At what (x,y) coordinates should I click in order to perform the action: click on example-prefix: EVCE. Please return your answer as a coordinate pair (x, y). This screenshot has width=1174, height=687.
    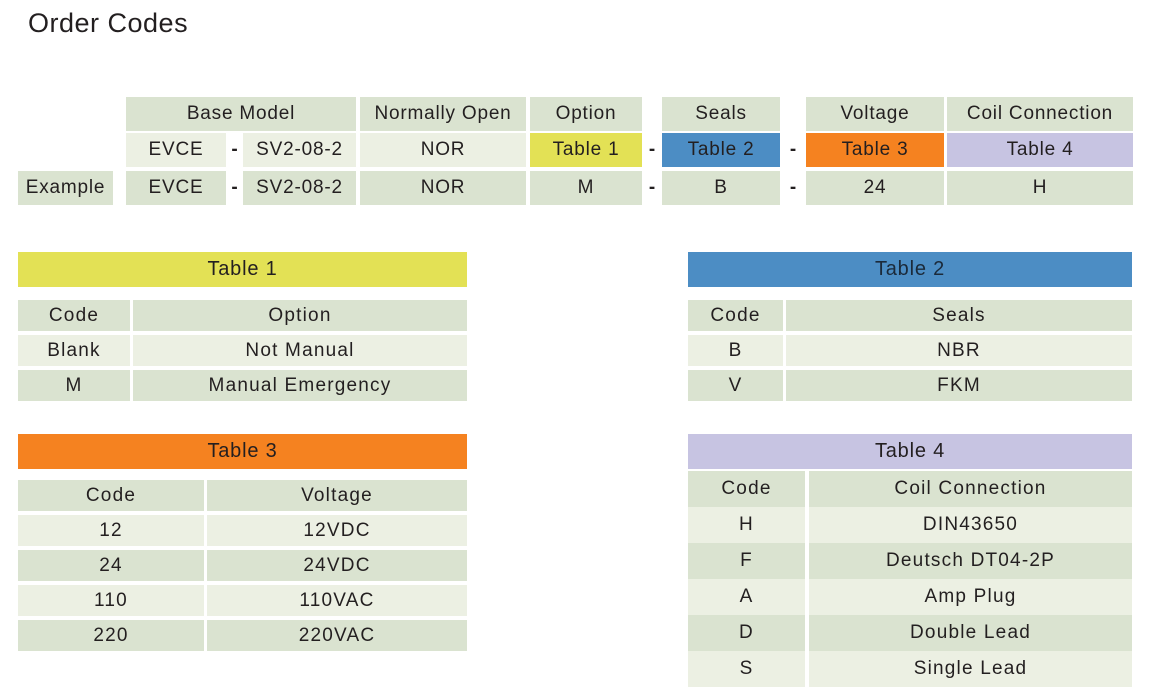
    Looking at the image, I should click on (176, 188).